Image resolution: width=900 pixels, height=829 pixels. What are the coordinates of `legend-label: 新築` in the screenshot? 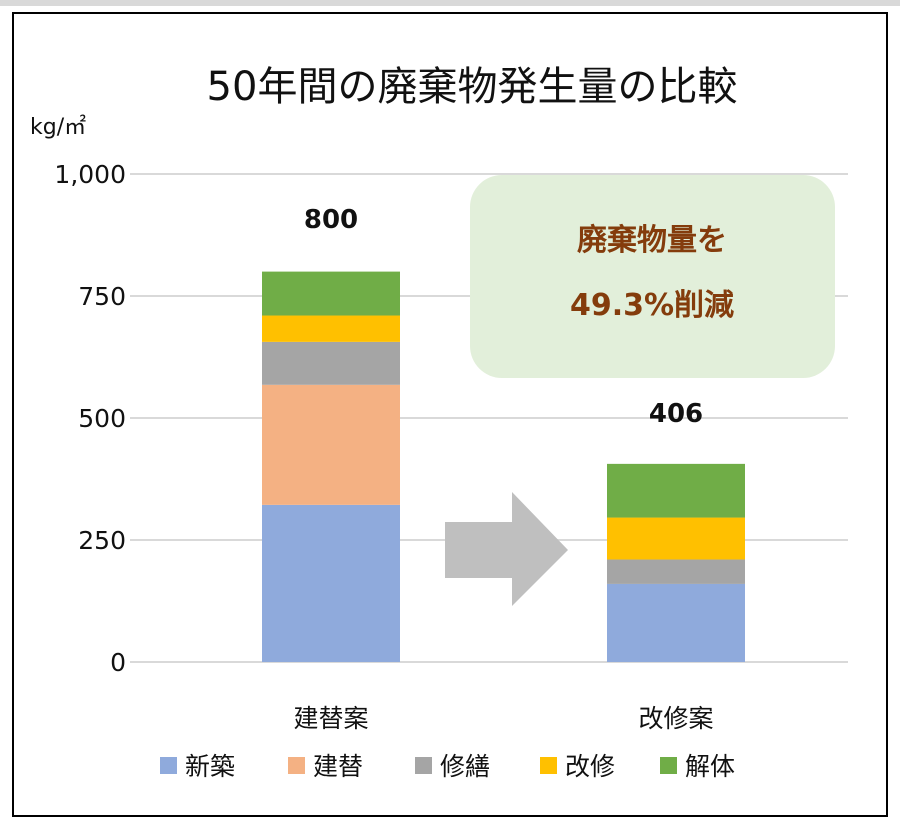 It's located at (210, 766).